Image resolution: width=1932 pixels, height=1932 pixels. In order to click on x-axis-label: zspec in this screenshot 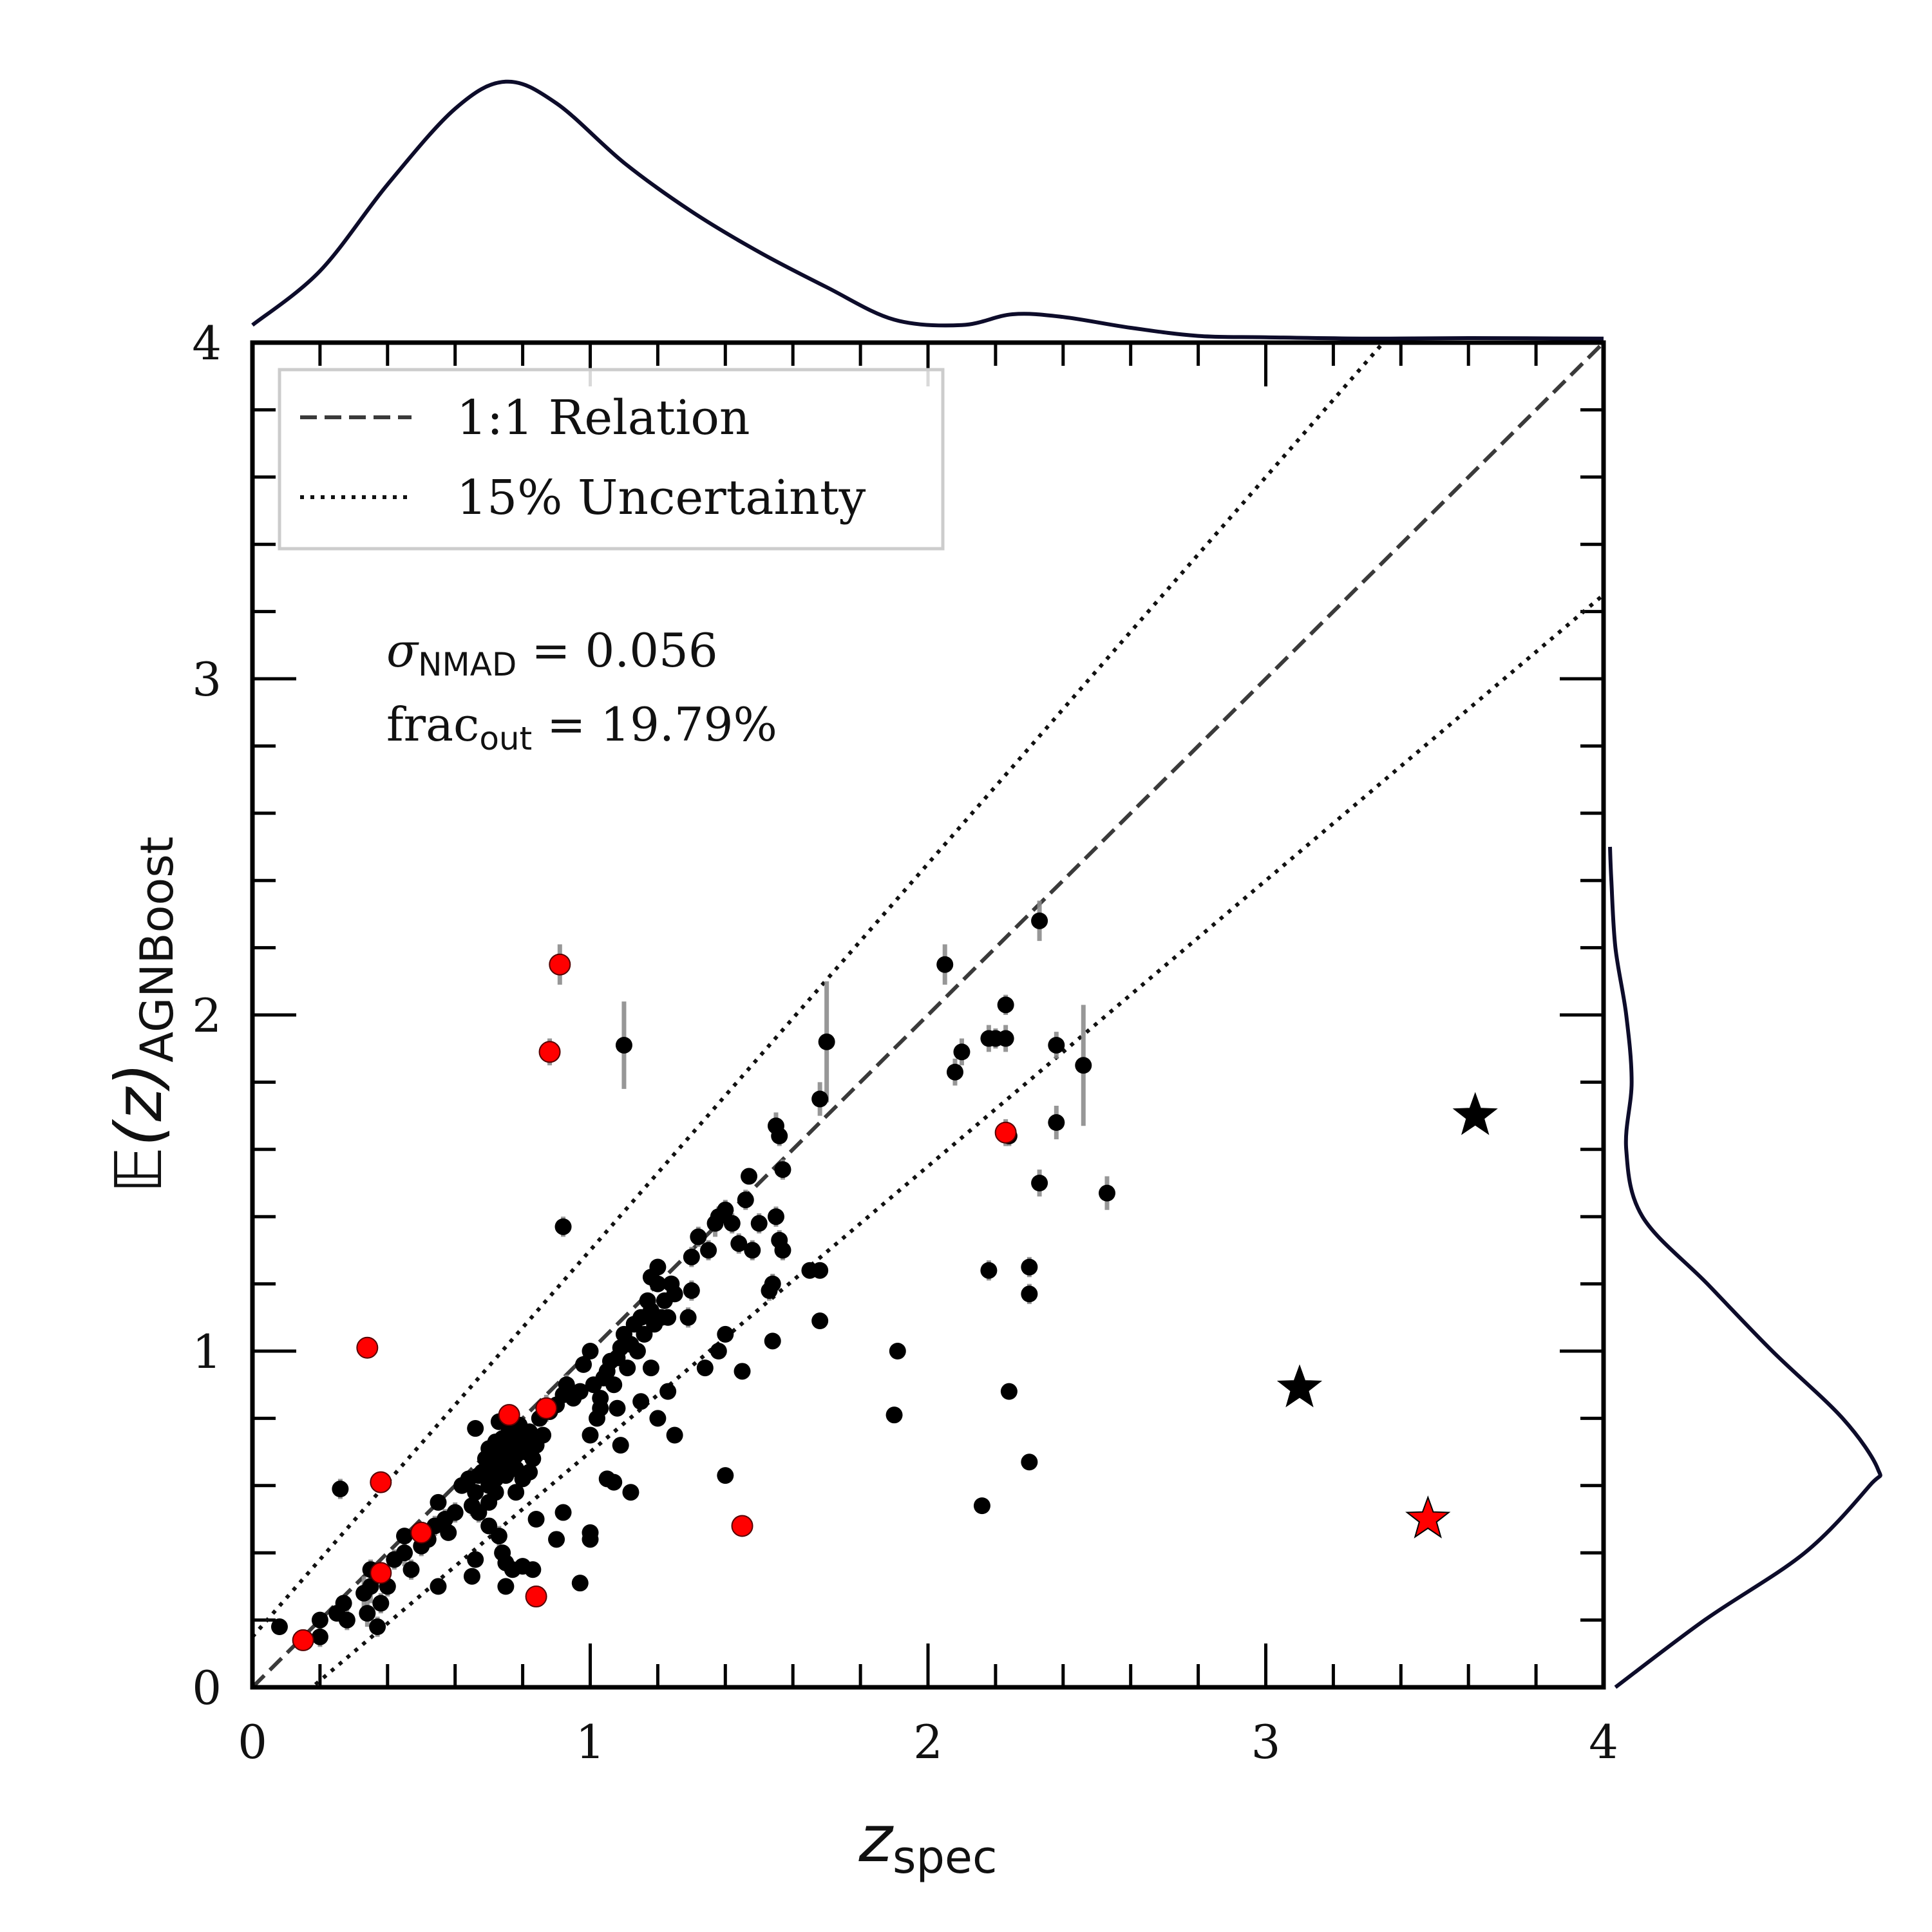, I will do `click(928, 1843)`.